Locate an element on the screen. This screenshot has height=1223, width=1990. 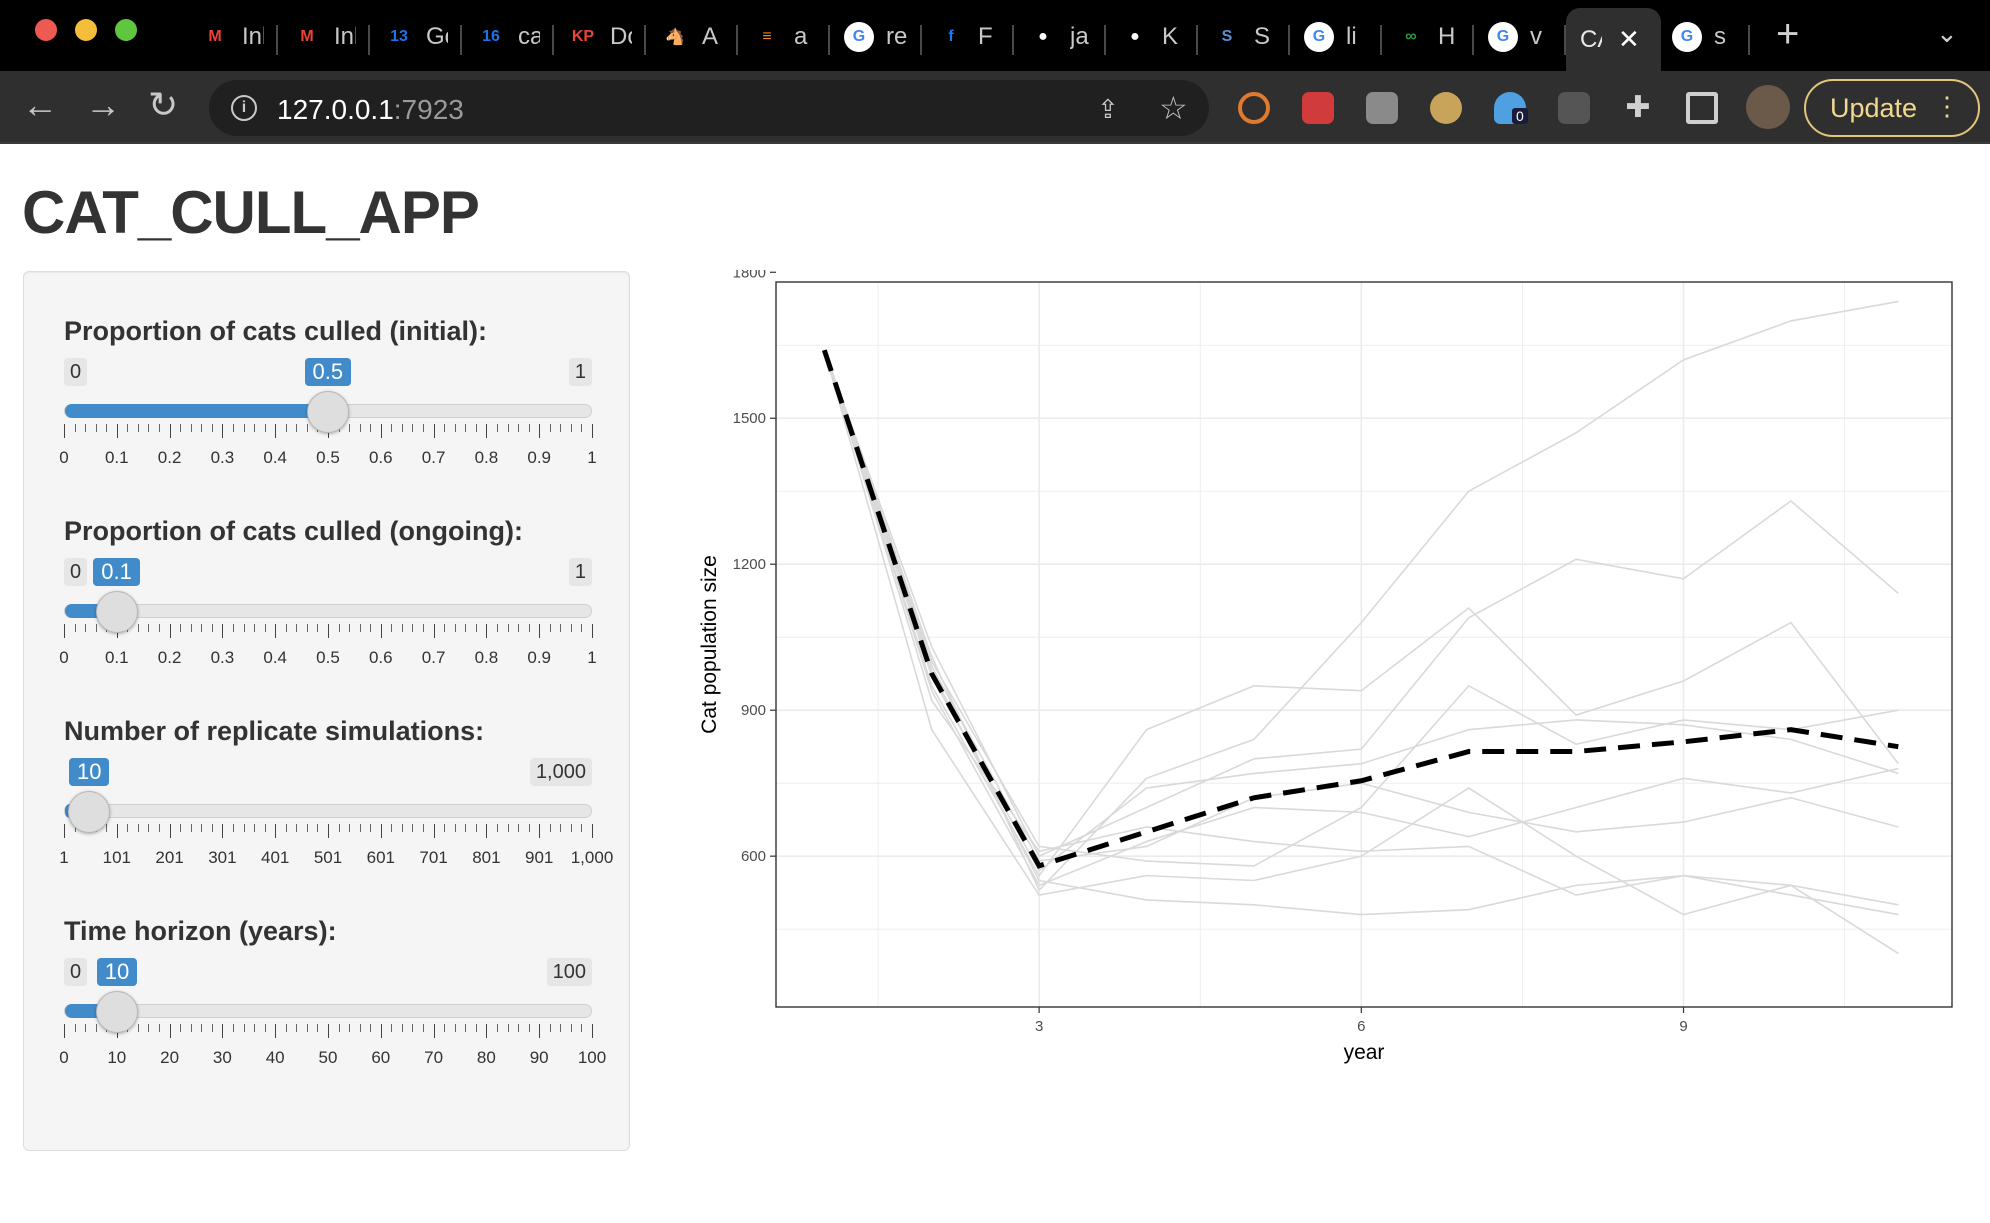
tab-10: ● K is located at coordinates (1152, 37).